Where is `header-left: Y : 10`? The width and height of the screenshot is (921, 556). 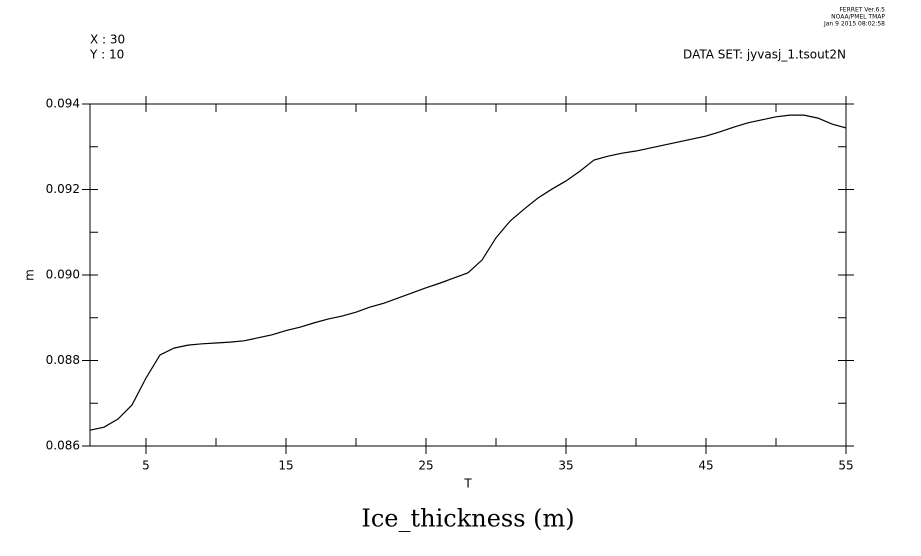 header-left: Y : 10 is located at coordinates (106, 55).